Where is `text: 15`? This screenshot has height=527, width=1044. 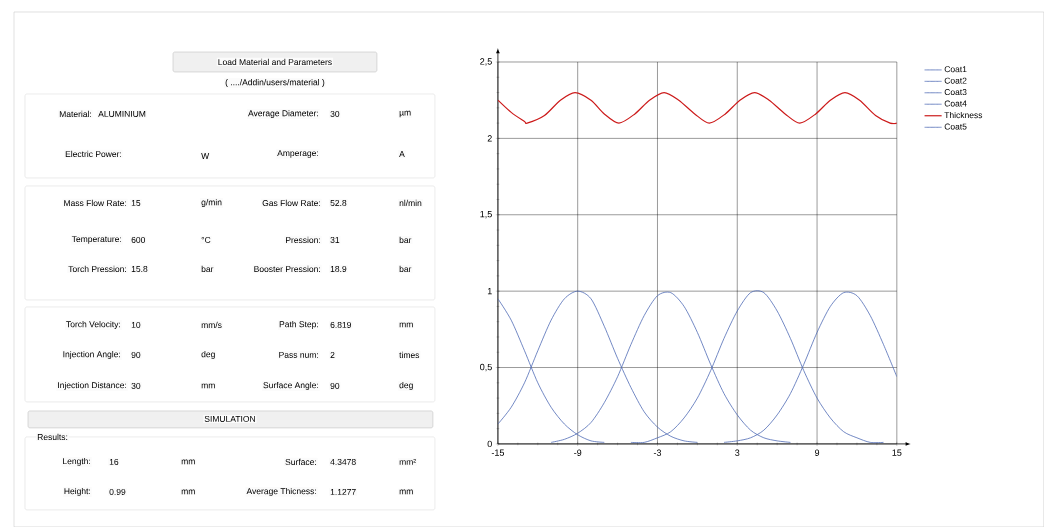
text: 15 is located at coordinates (136, 202).